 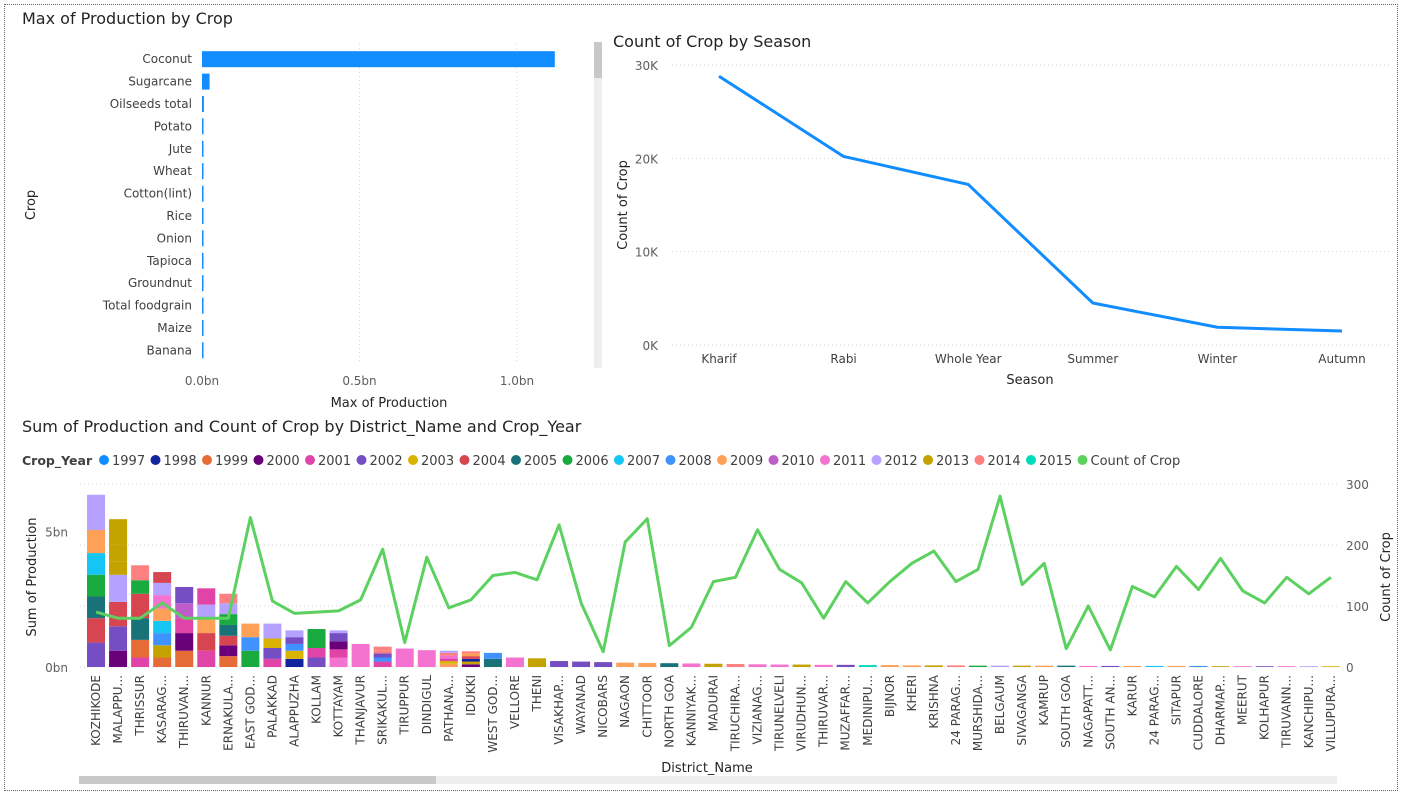 I want to click on chart1-gridlines, so click(x=438, y=203).